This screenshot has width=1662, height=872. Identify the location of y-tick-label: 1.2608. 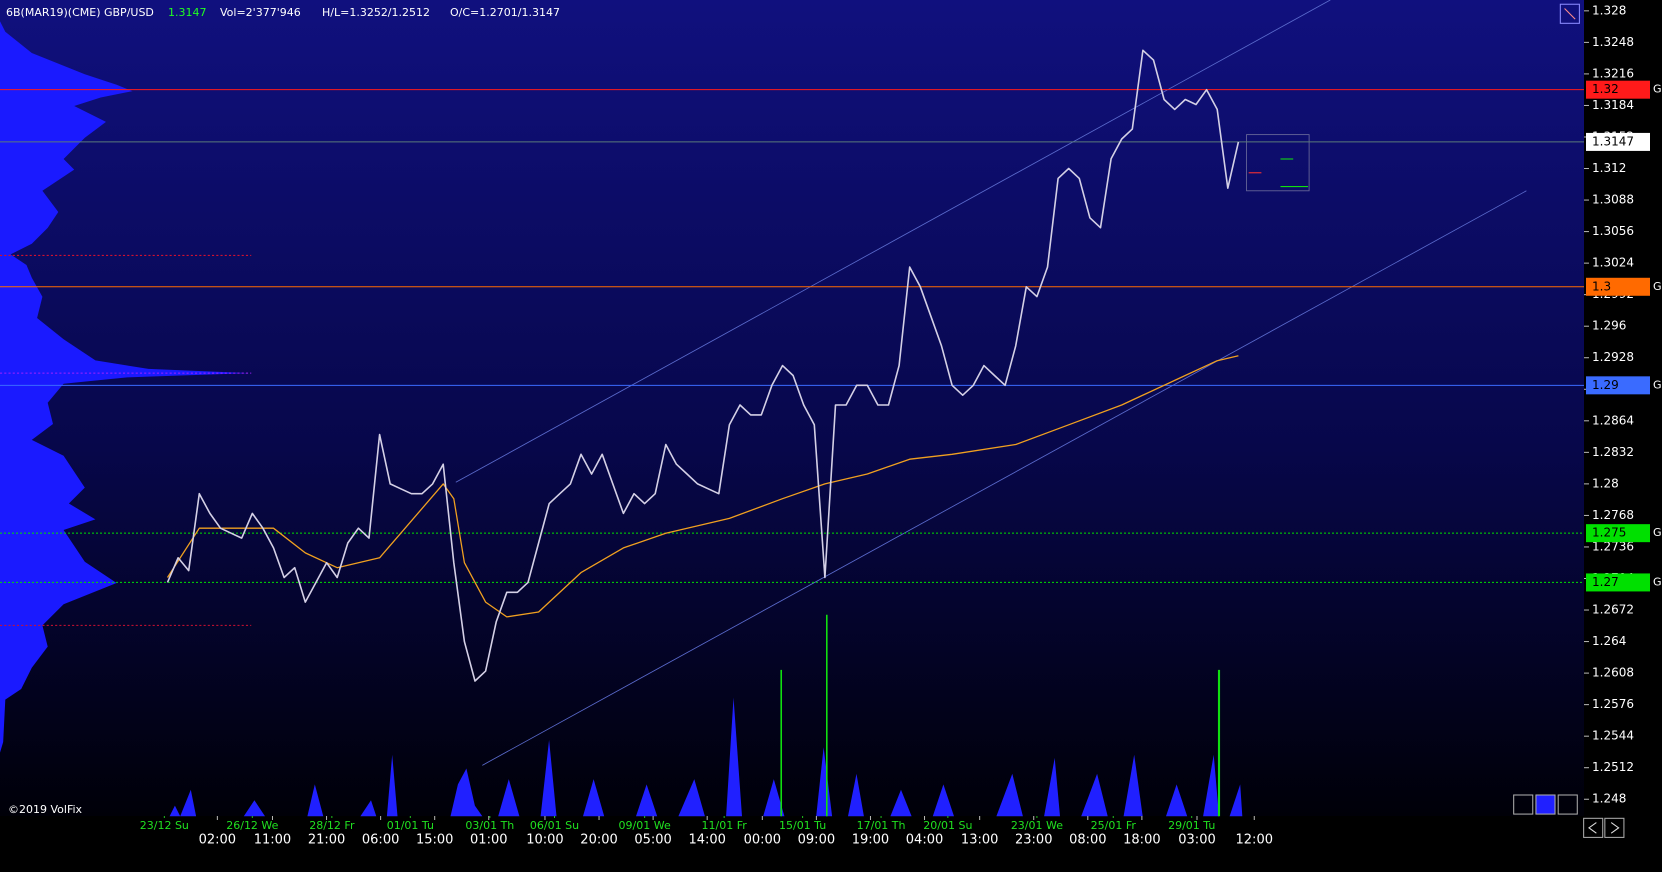
(1613, 673).